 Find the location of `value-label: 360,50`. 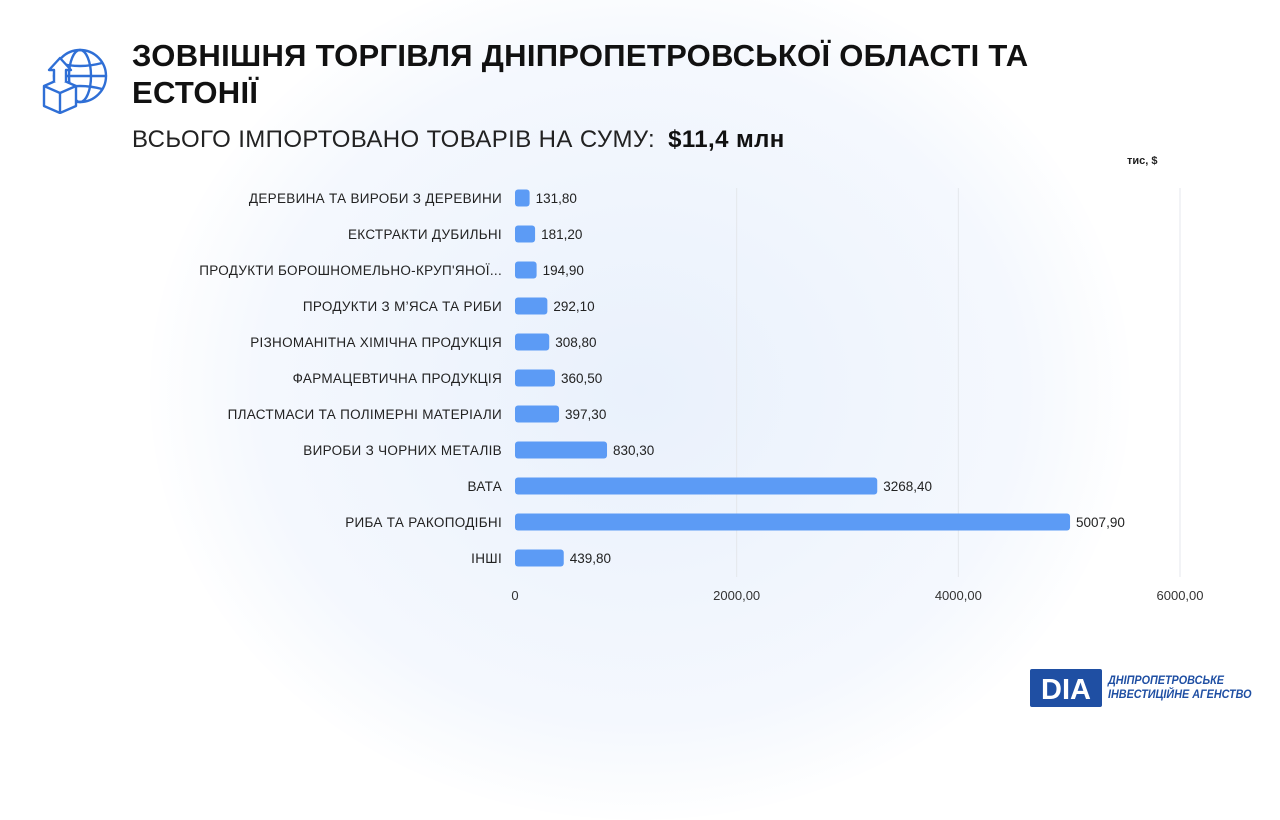

value-label: 360,50 is located at coordinates (581, 378).